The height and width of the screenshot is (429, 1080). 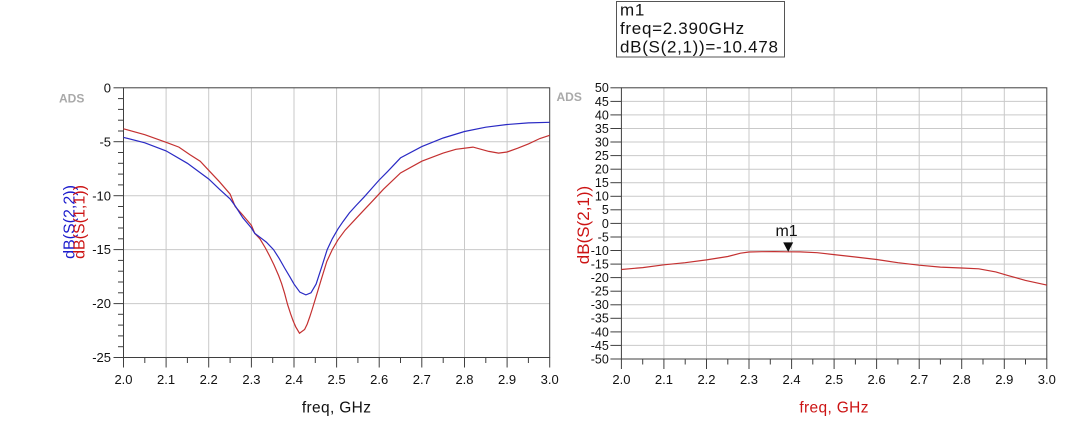 What do you see at coordinates (602, 115) in the screenshot?
I see `svg-text: 40` at bounding box center [602, 115].